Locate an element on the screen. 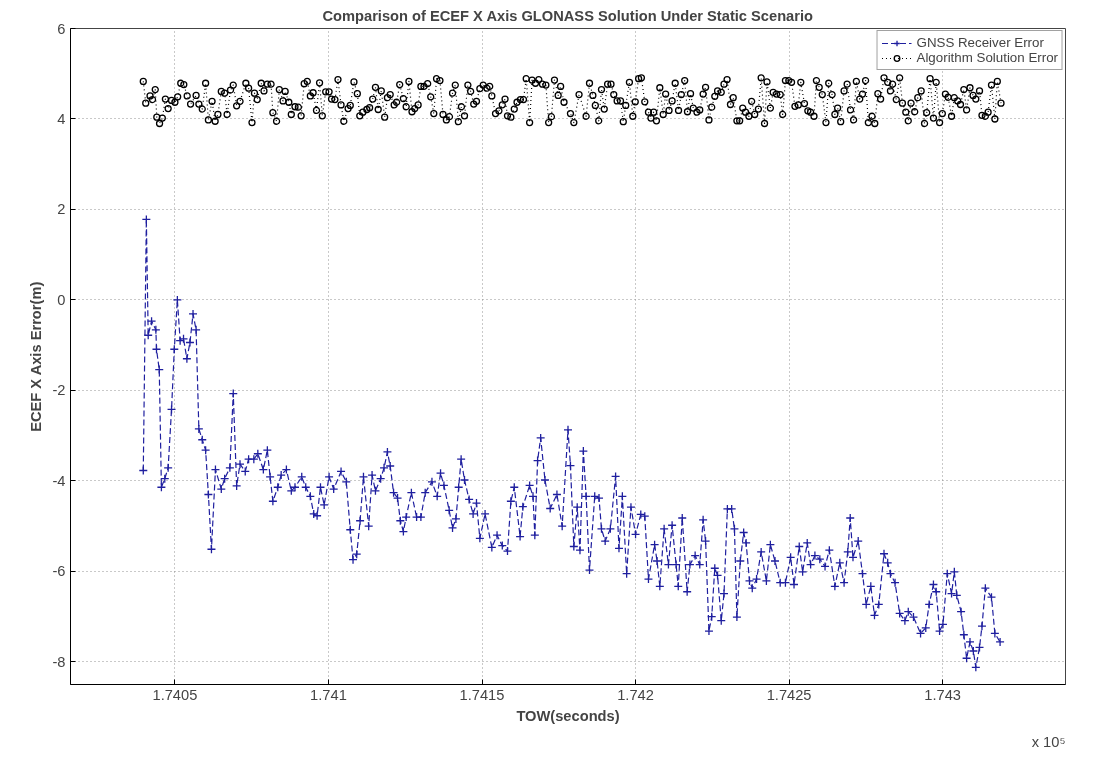 This screenshot has height=758, width=1109. x-tick-label: 1.743 is located at coordinates (943, 694).